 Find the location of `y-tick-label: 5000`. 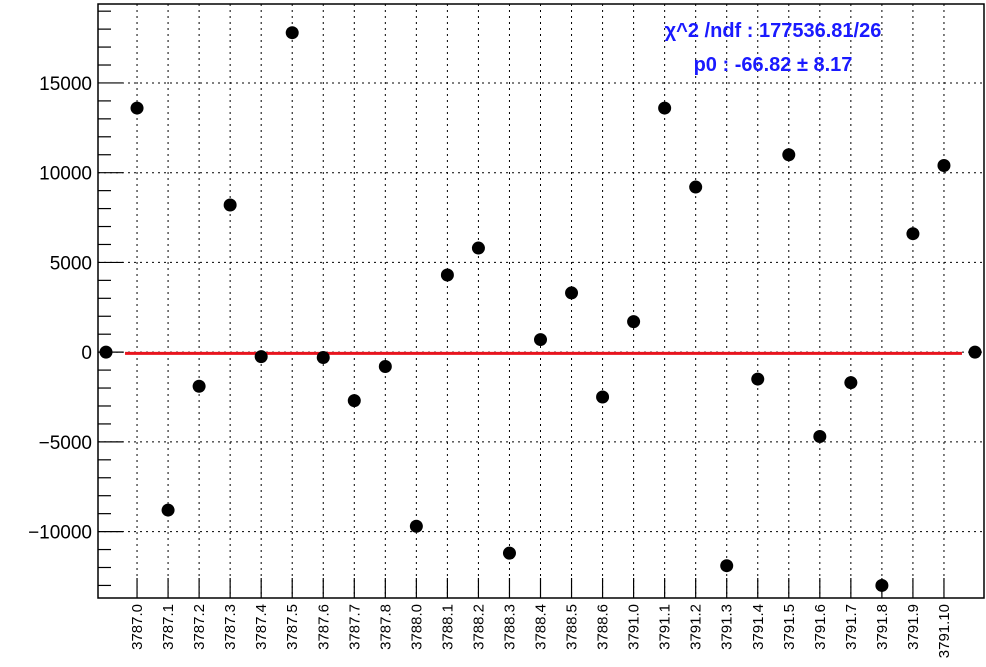

y-tick-label: 5000 is located at coordinates (71, 263).